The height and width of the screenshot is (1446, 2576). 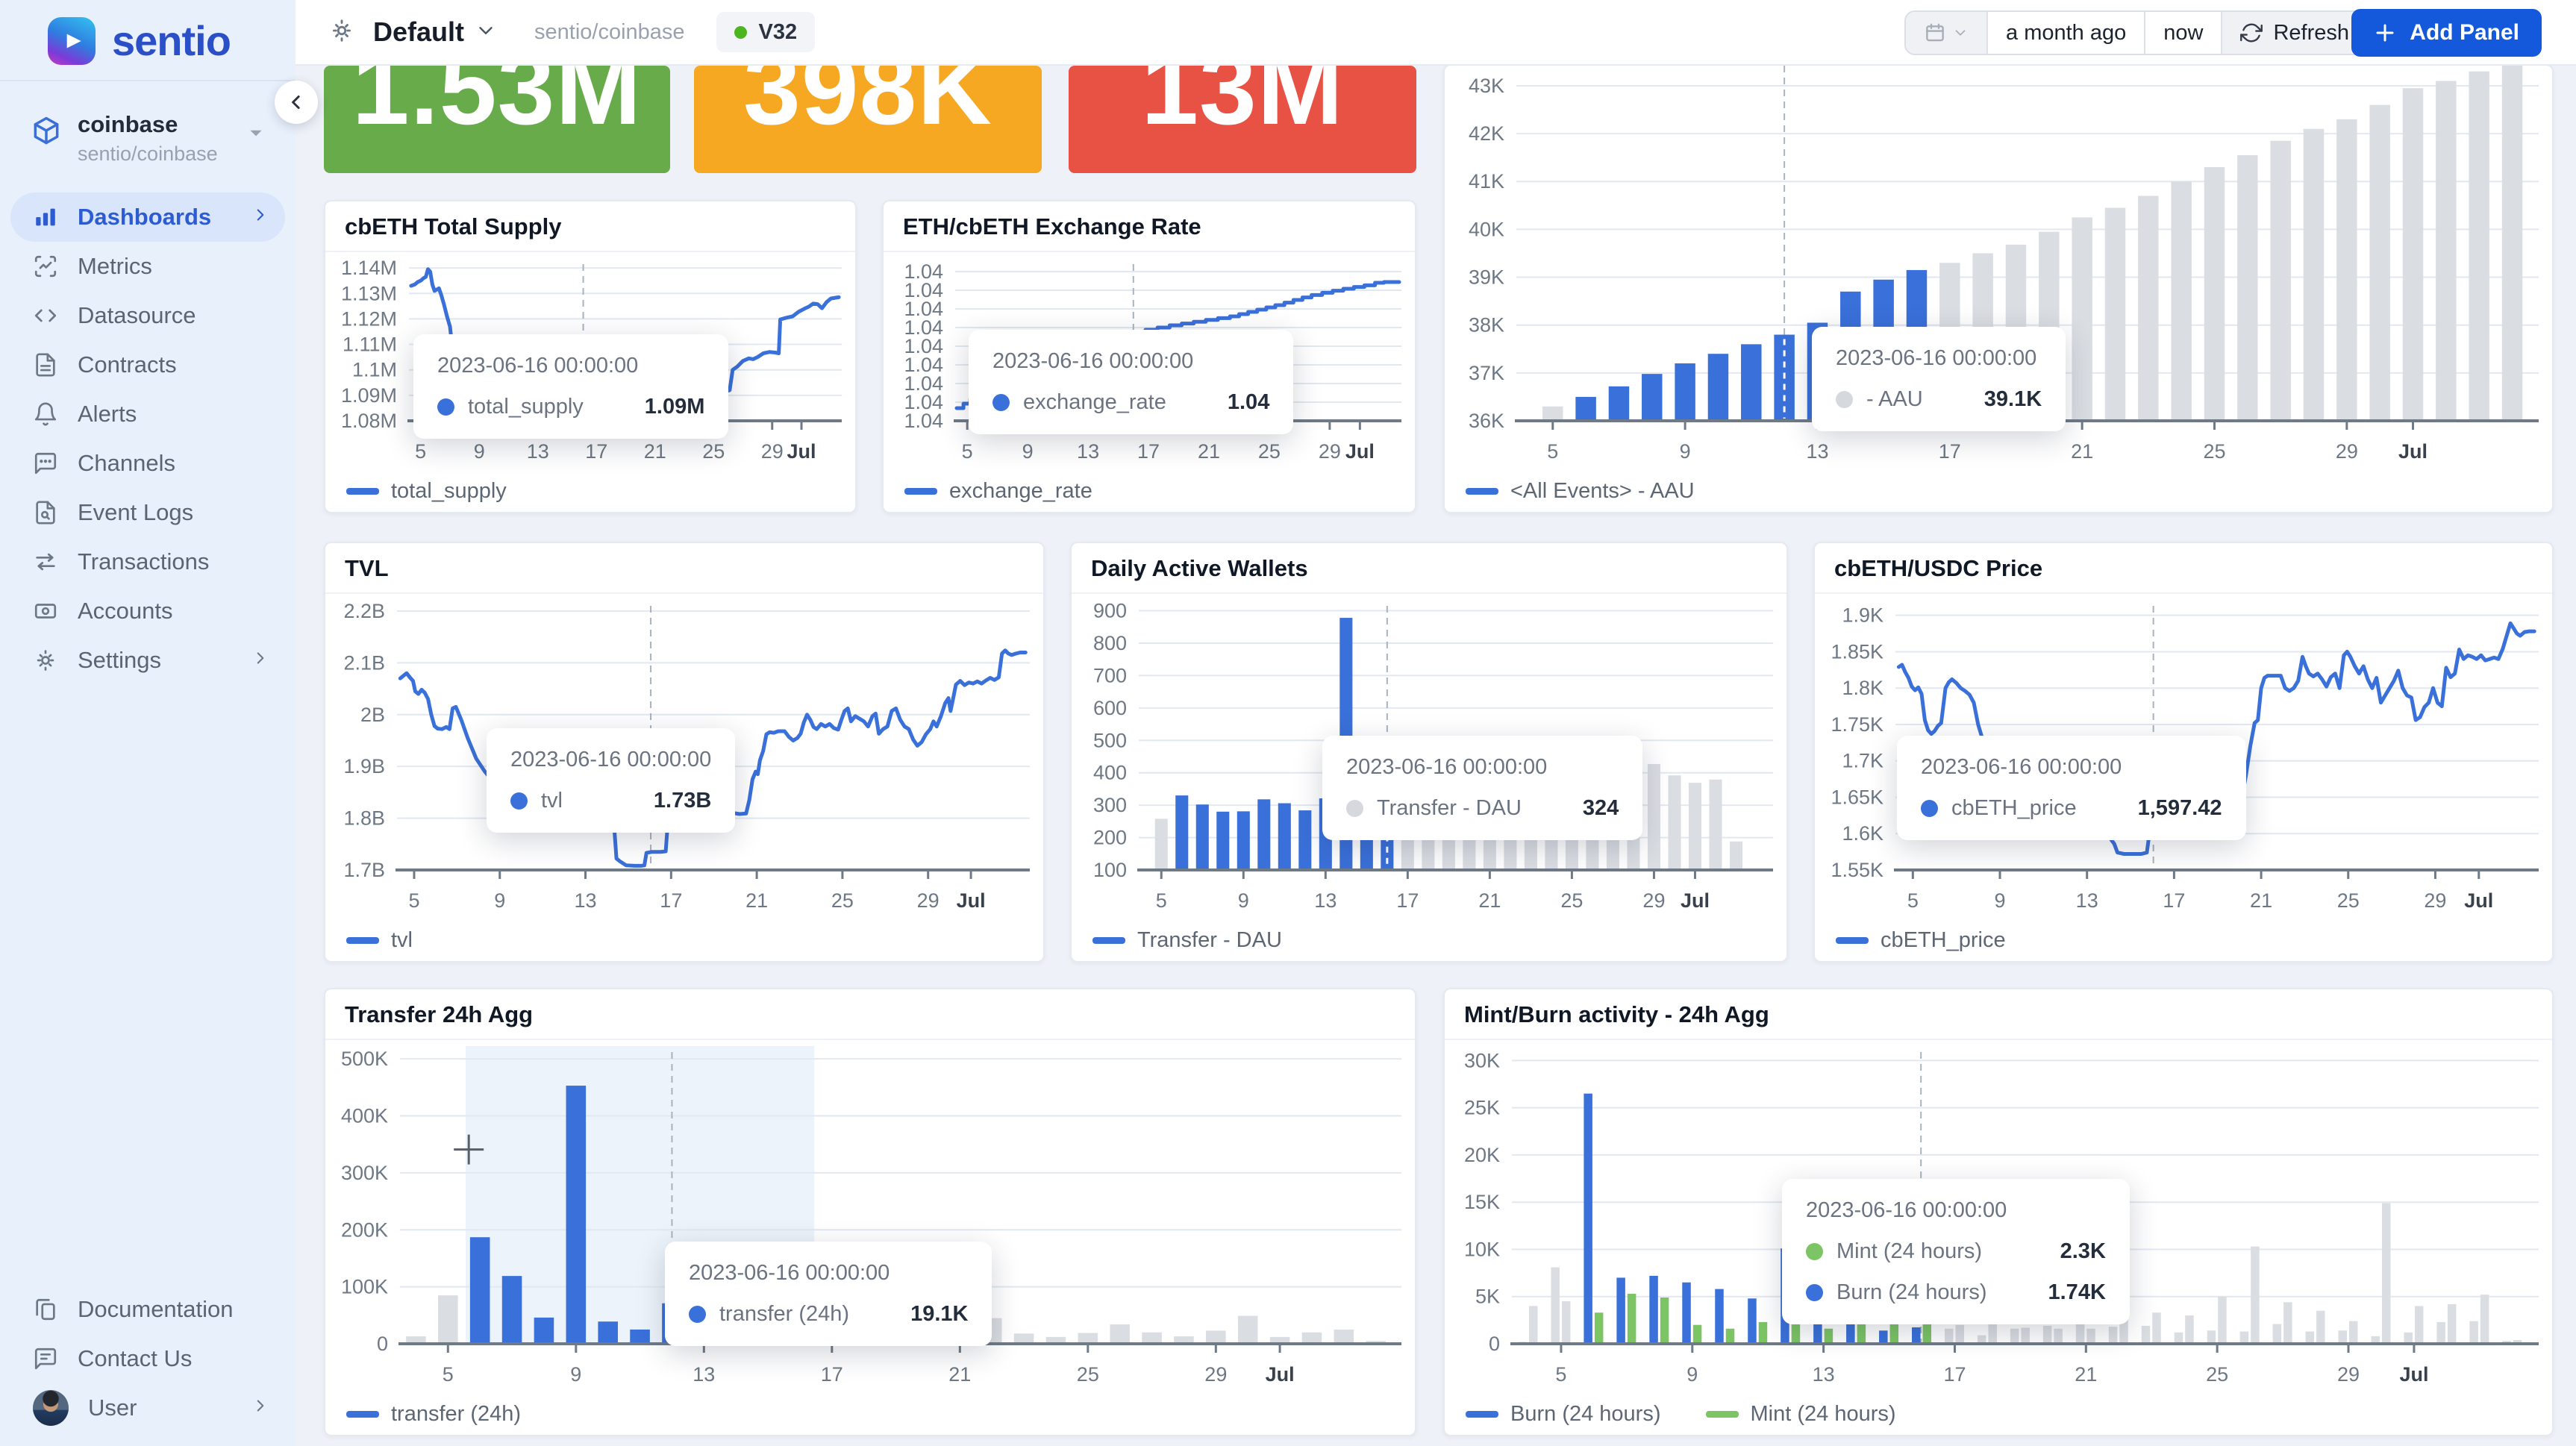 I want to click on legend-item: total_supply, so click(x=426, y=491).